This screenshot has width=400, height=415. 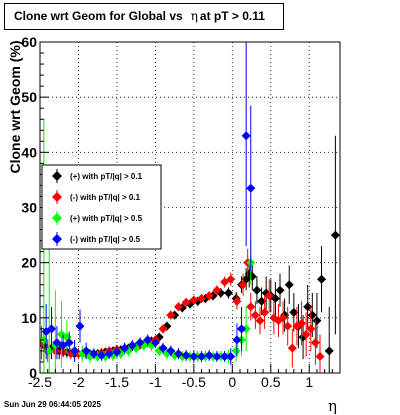 I want to click on timestamp: Sun Jun 29 06:44:05 2025, so click(x=52, y=404).